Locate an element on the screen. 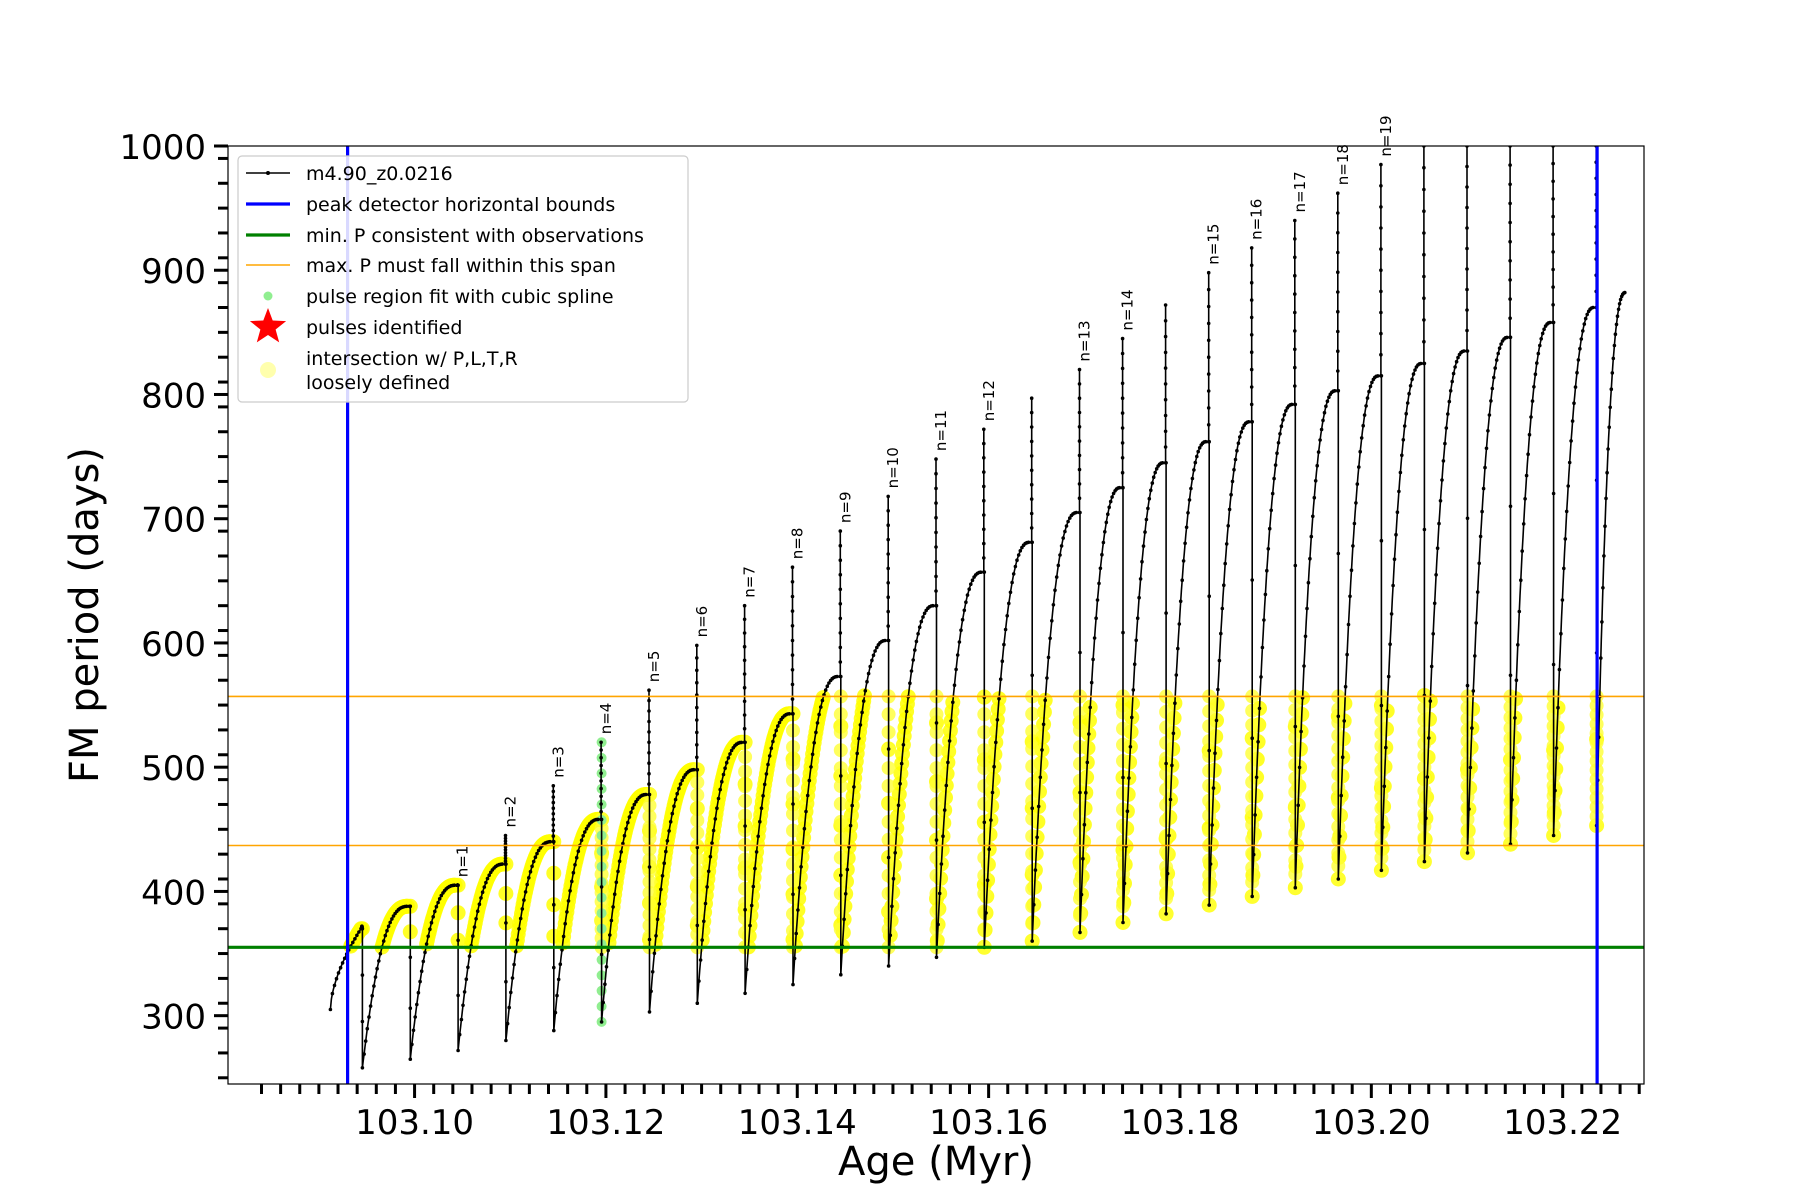 The height and width of the screenshot is (1200, 1800). legend-label: intersection w/ P,L,T,R is located at coordinates (412, 359).